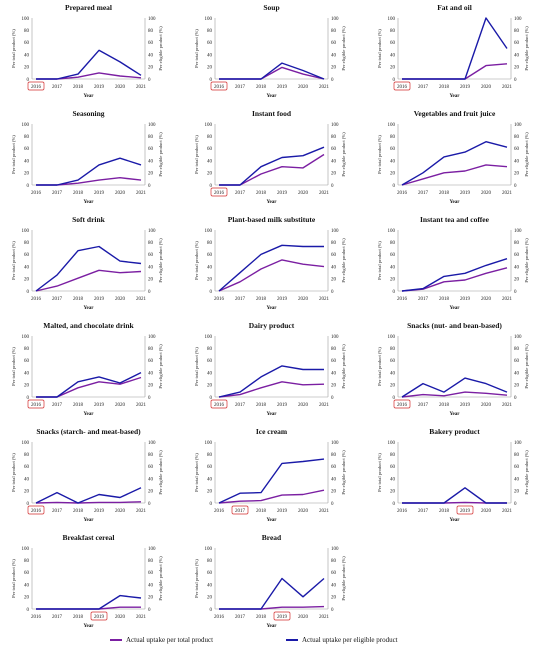 The width and height of the screenshot is (550, 651). I want to click on chart-title: Instant tea and coffee, so click(455, 219).